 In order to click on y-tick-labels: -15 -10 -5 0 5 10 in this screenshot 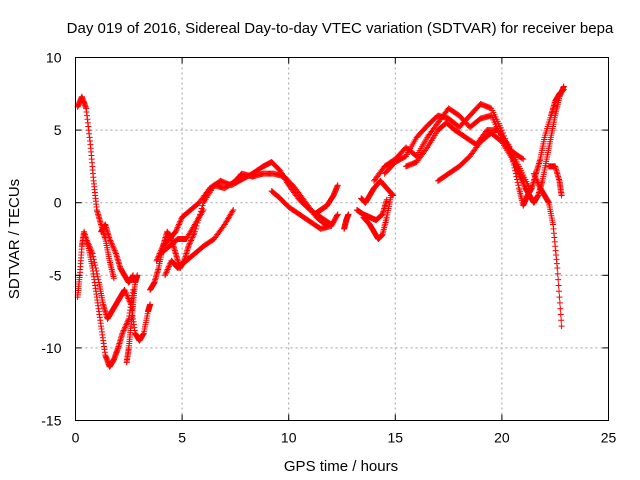, I will do `click(51, 239)`.